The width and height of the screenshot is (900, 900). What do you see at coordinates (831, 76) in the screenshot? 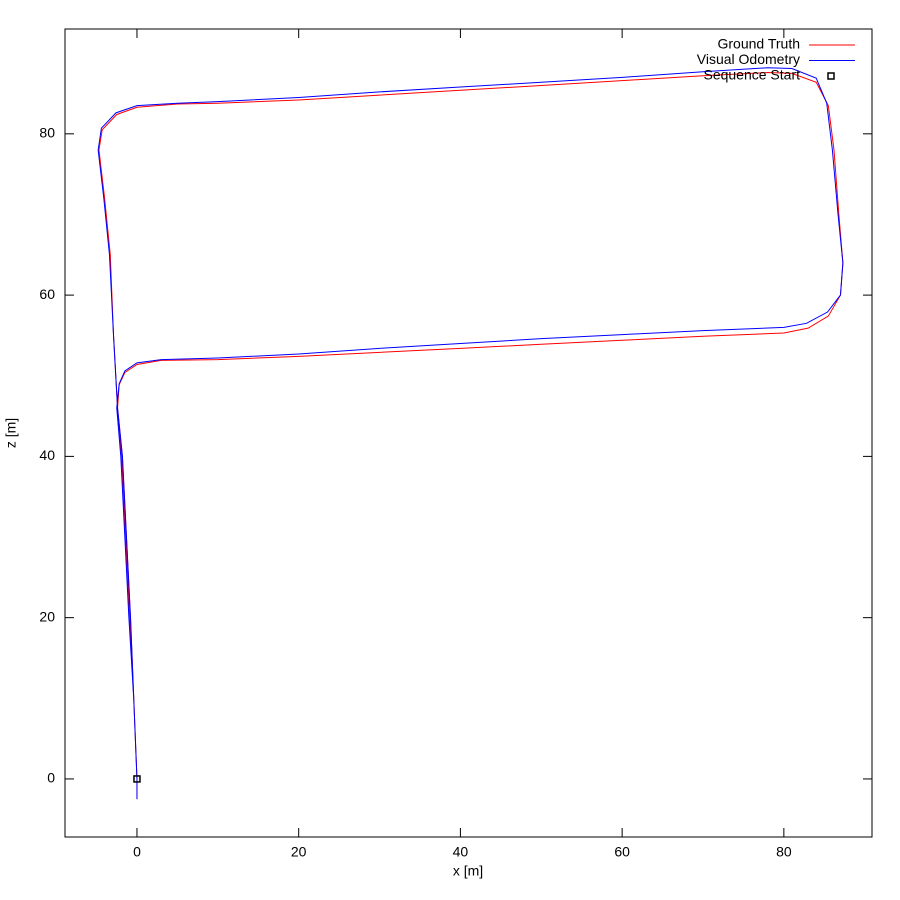
I see `legend-marker` at bounding box center [831, 76].